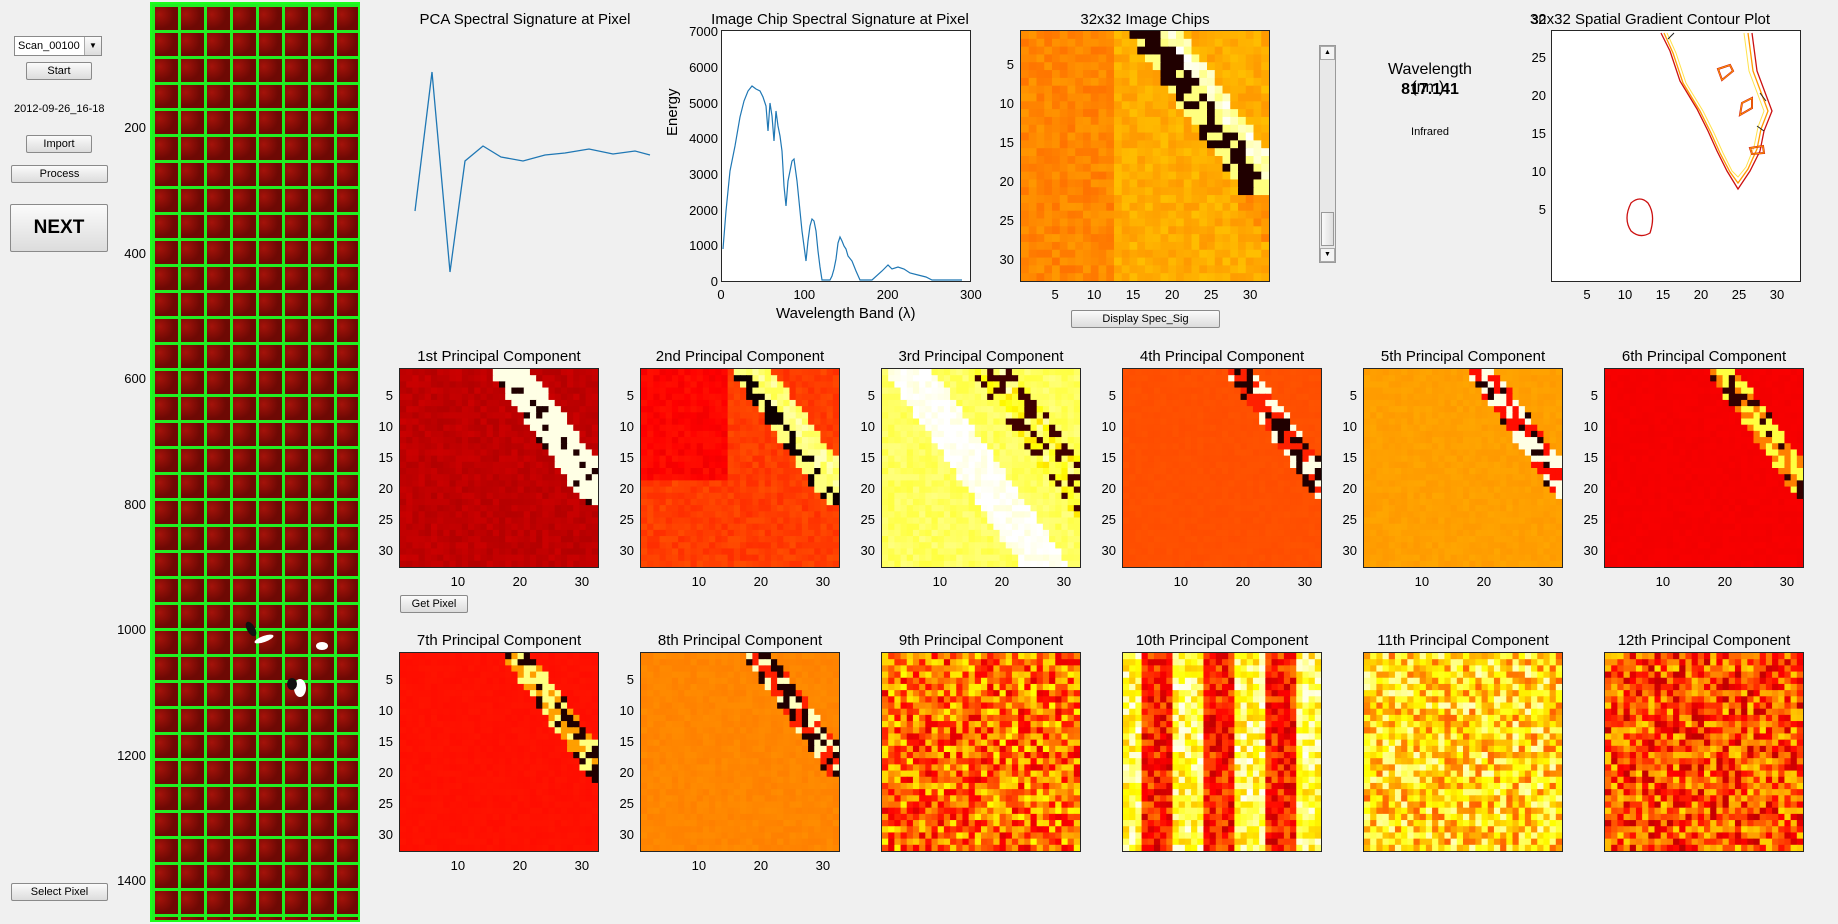  What do you see at coordinates (740, 356) in the screenshot?
I see `pc-title: 2nd Principal Component` at bounding box center [740, 356].